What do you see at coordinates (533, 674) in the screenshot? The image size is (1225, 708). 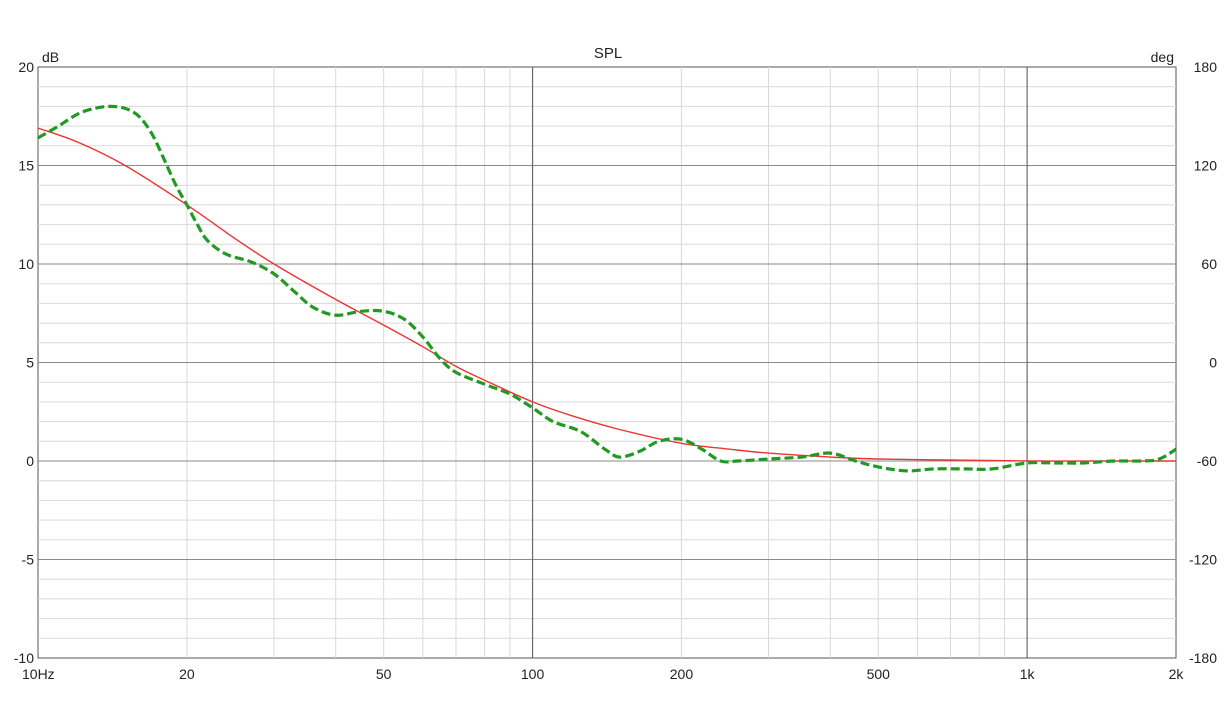 I see `x-tick-label: 100` at bounding box center [533, 674].